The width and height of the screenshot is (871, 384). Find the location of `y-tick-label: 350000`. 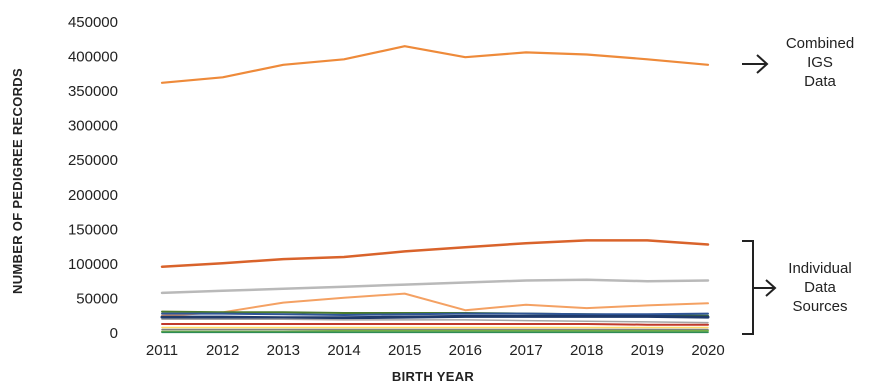

y-tick-label: 350000 is located at coordinates (93, 91).